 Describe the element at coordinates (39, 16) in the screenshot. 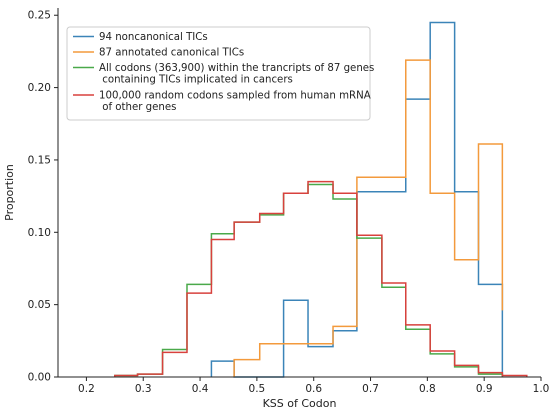

I see `y-tick-label: 0.25` at that location.